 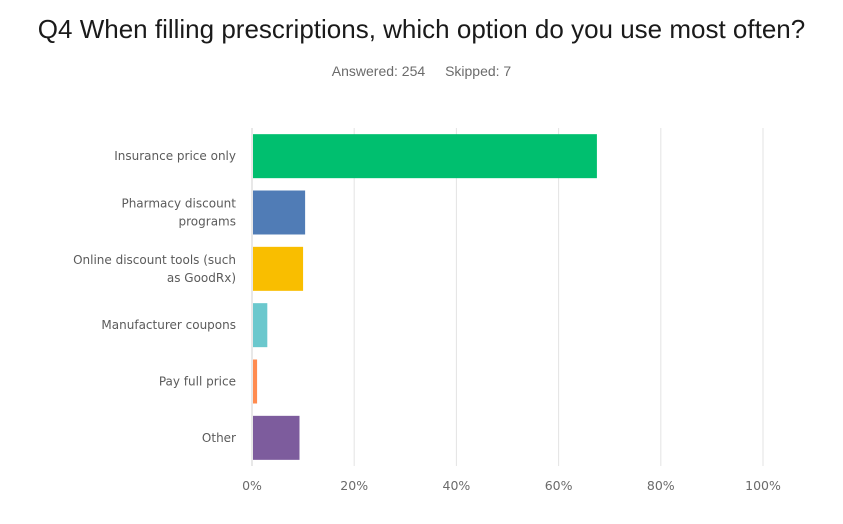 I want to click on category-label-4: Manufacturer coupons, so click(x=168, y=325).